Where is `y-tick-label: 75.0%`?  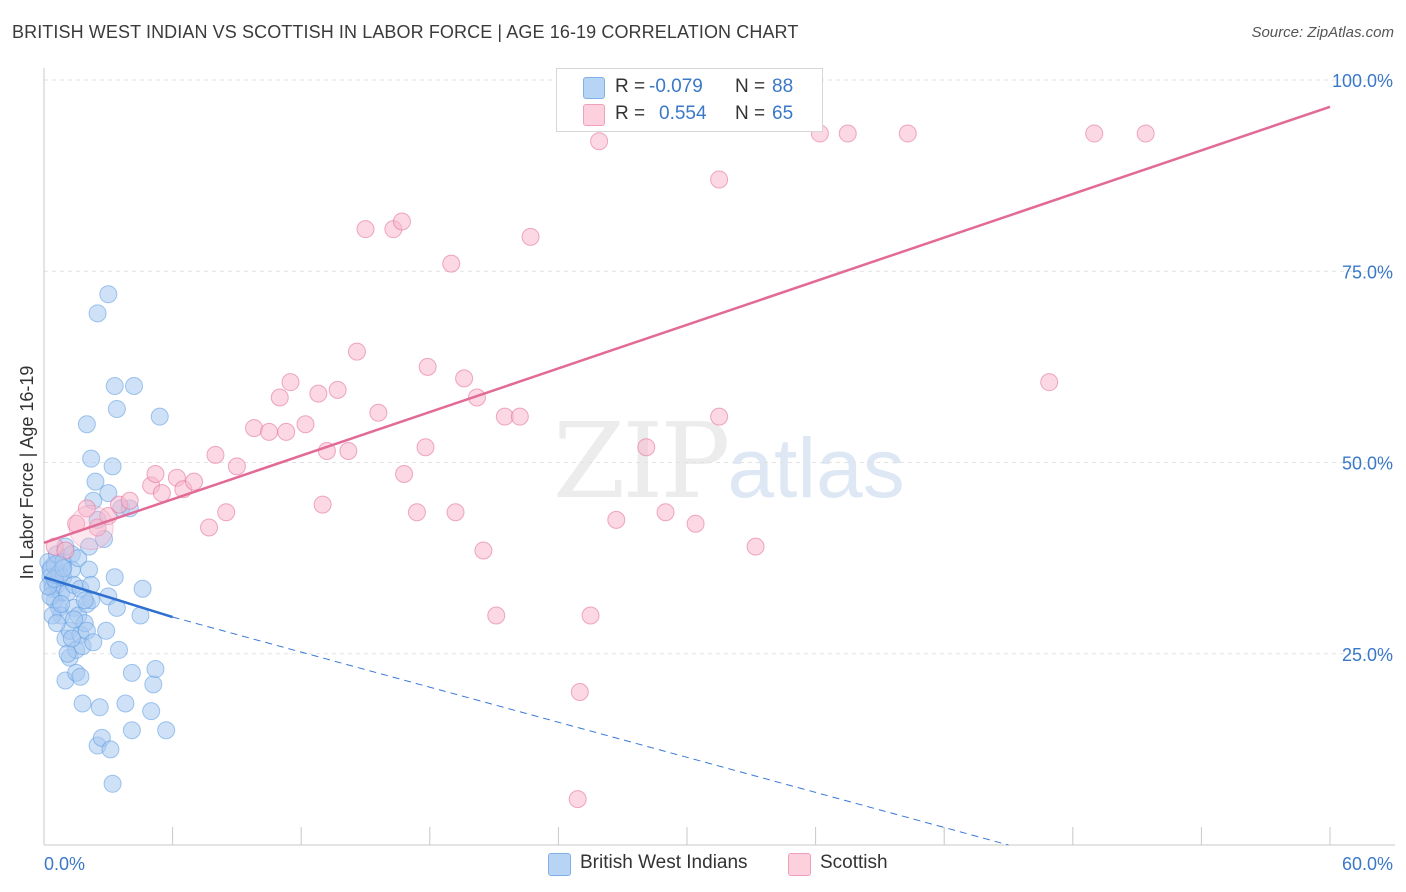 y-tick-label: 75.0% is located at coordinates (1367, 272).